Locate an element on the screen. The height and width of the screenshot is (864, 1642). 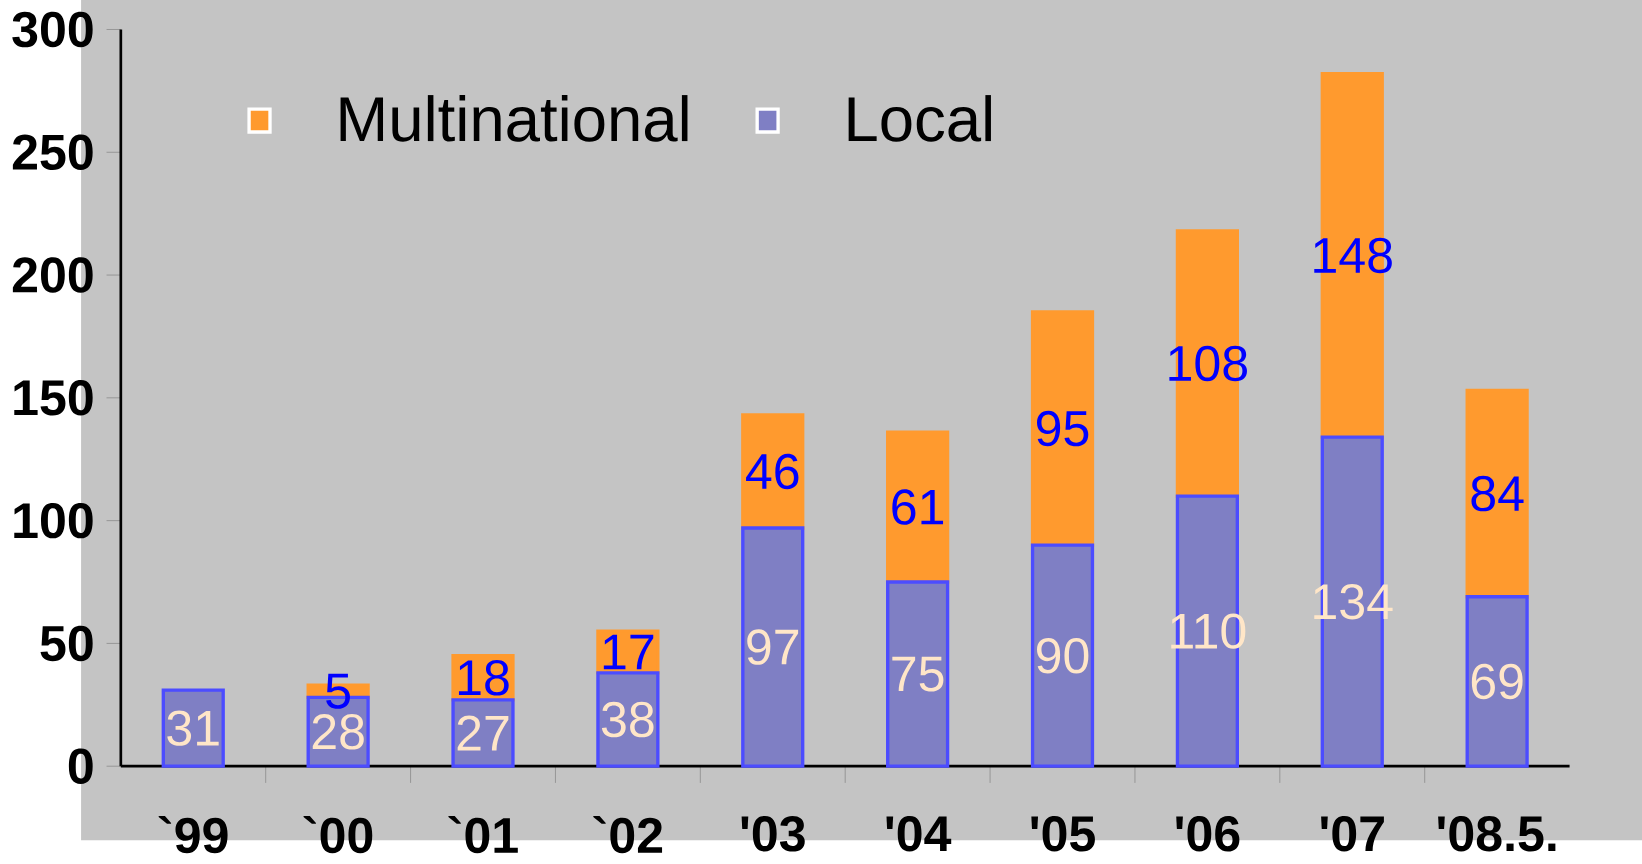
y-tick-label: 100 is located at coordinates (53, 520).